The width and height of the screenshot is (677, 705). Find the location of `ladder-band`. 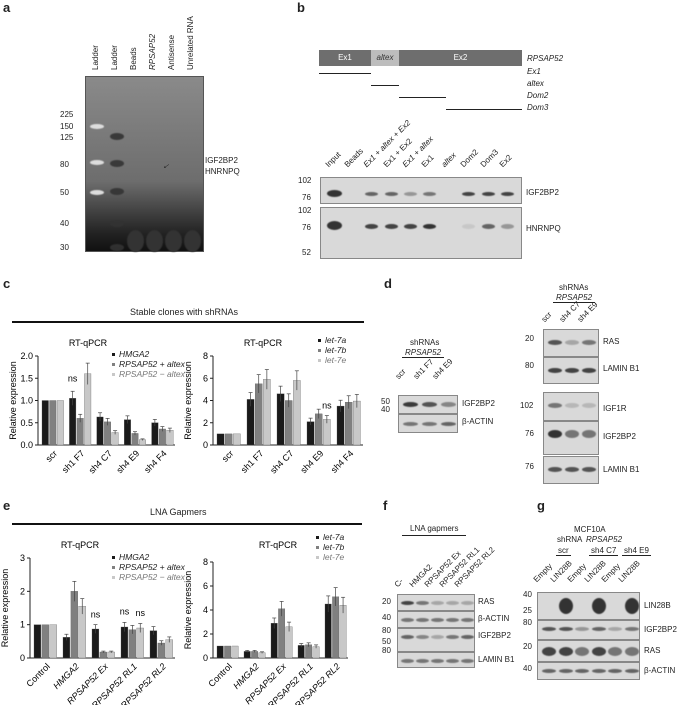

ladder-band is located at coordinates (97, 162).